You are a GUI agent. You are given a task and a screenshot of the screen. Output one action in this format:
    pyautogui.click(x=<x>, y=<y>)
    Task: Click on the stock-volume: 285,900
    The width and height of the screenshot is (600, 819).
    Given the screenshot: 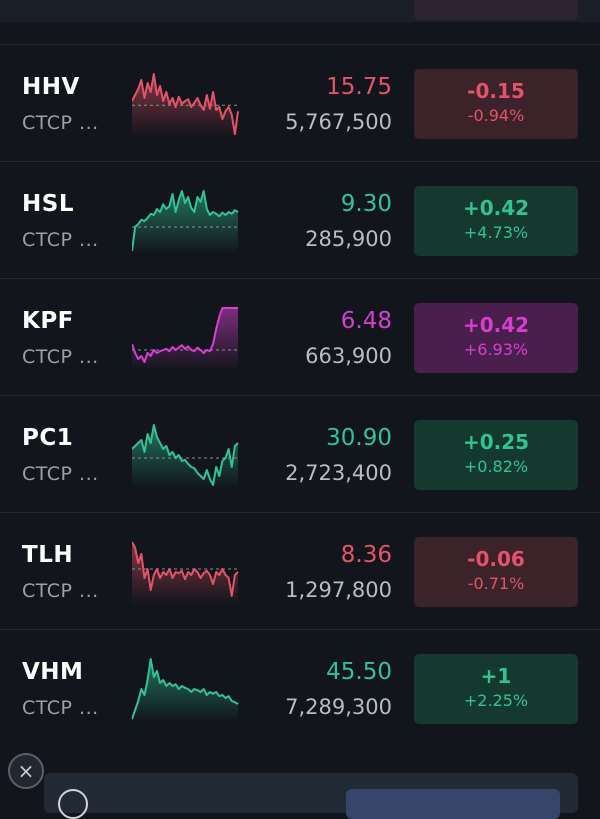 What is the action you would take?
    pyautogui.click(x=348, y=239)
    